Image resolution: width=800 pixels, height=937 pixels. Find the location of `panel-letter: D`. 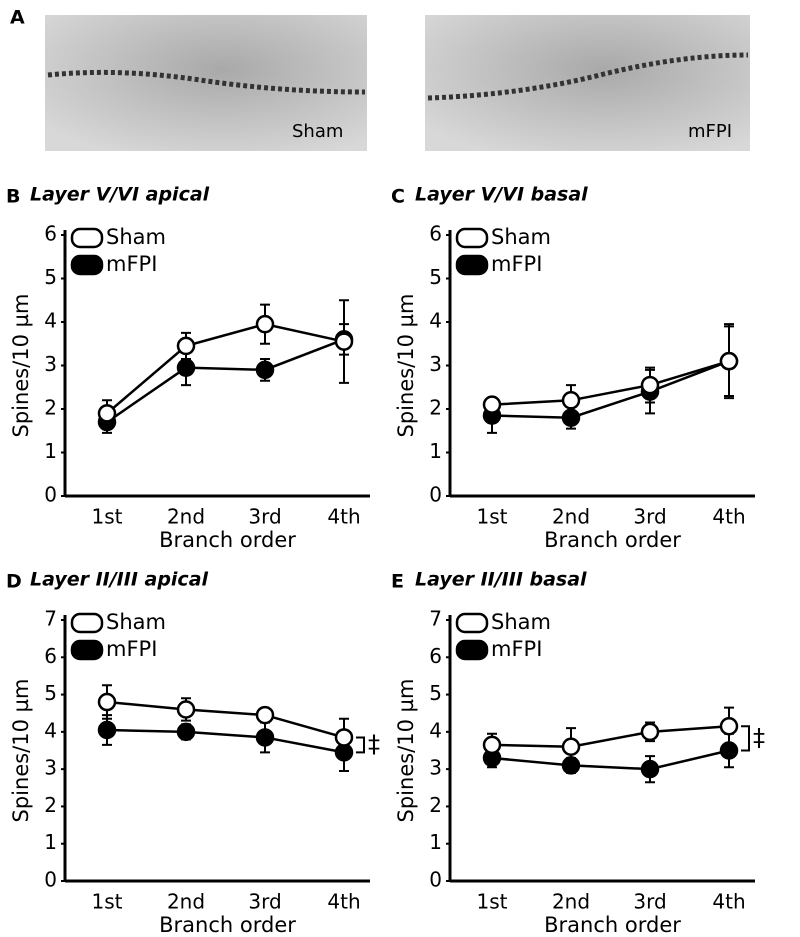

panel-letter: D is located at coordinates (14, 582).